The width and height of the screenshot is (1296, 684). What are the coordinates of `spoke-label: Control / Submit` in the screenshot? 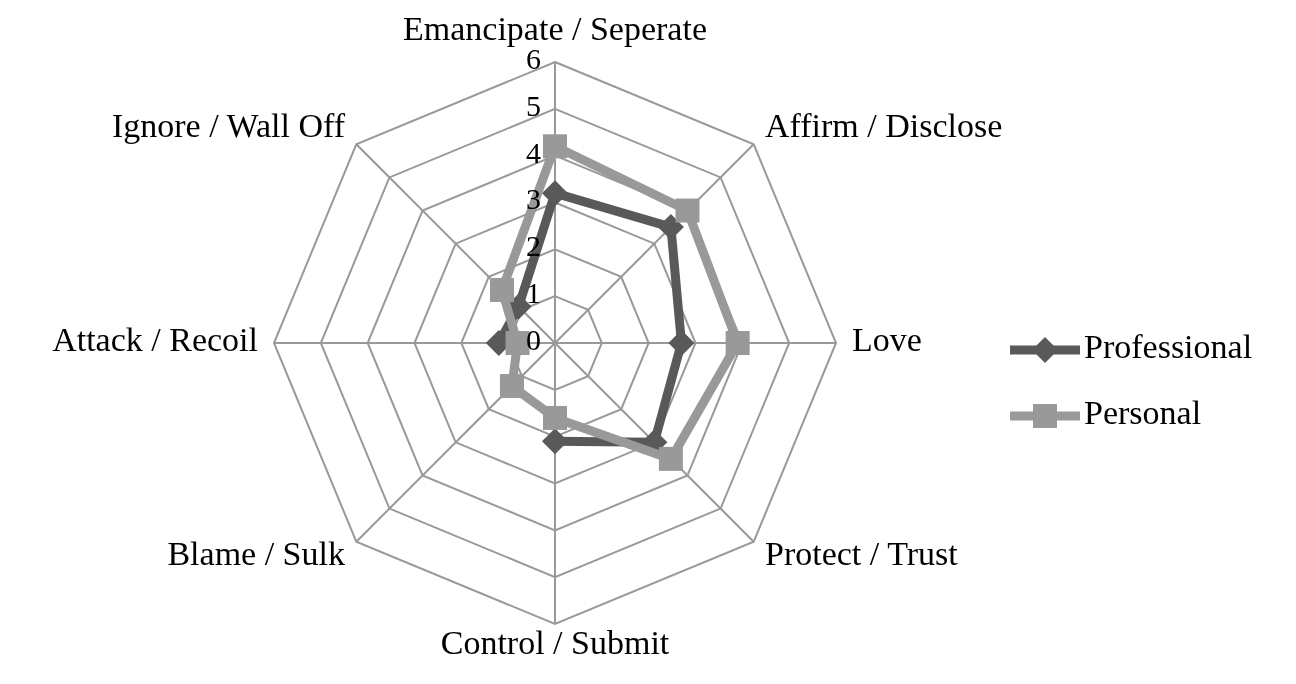 It's located at (555, 642).